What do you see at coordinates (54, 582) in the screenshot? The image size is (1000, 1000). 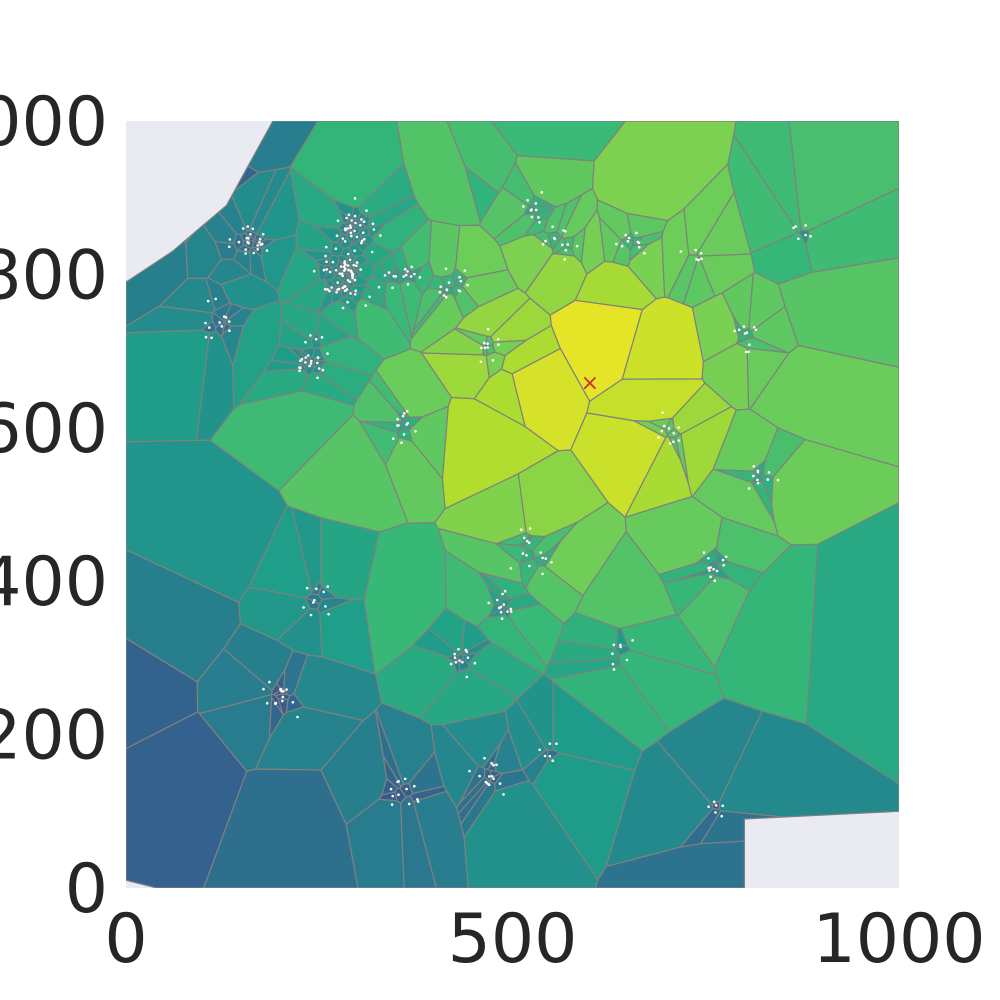 I see `y-tick-label: 400` at bounding box center [54, 582].